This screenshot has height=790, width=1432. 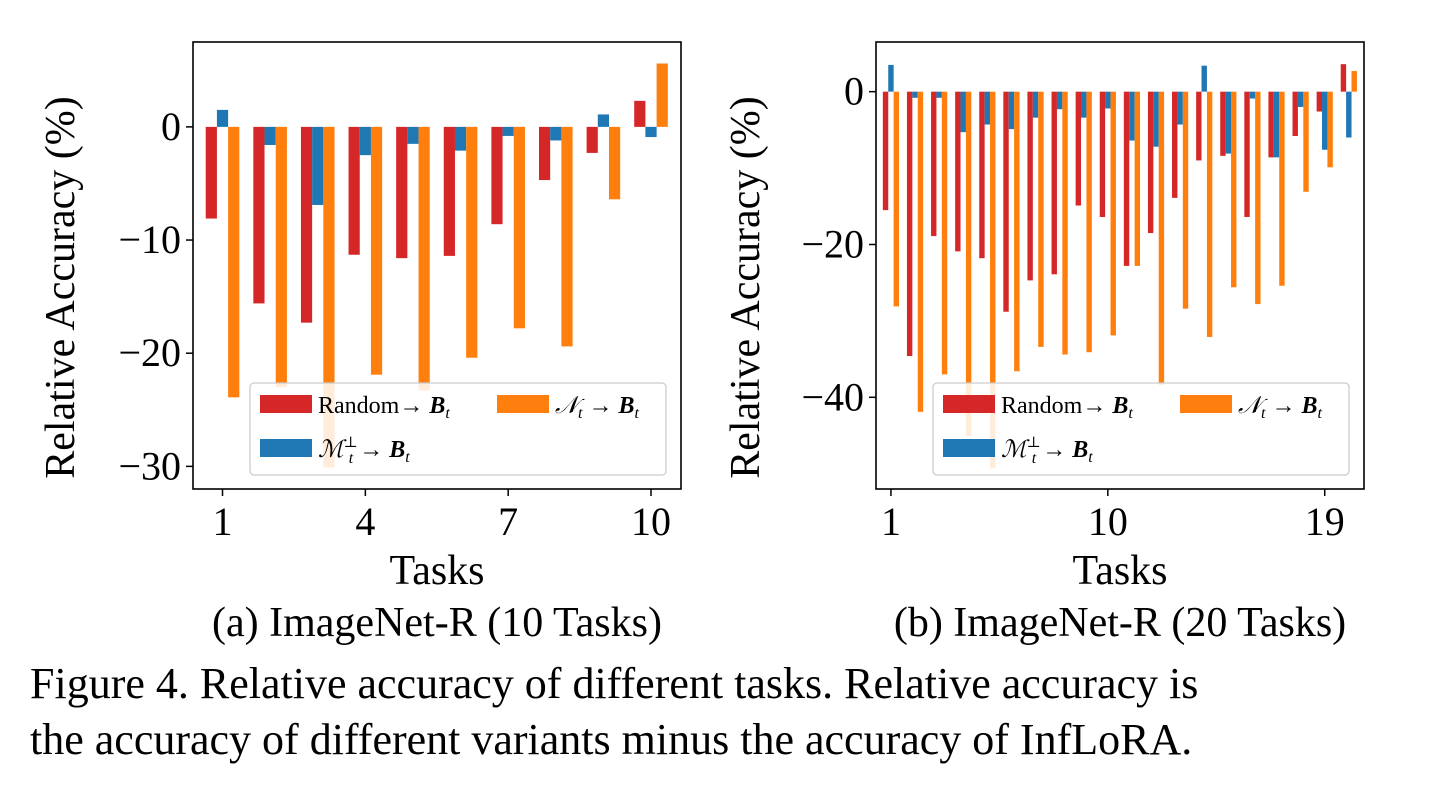 What do you see at coordinates (746, 287) in the screenshot?
I see `y-axis-label: Relative Accuracy (%)` at bounding box center [746, 287].